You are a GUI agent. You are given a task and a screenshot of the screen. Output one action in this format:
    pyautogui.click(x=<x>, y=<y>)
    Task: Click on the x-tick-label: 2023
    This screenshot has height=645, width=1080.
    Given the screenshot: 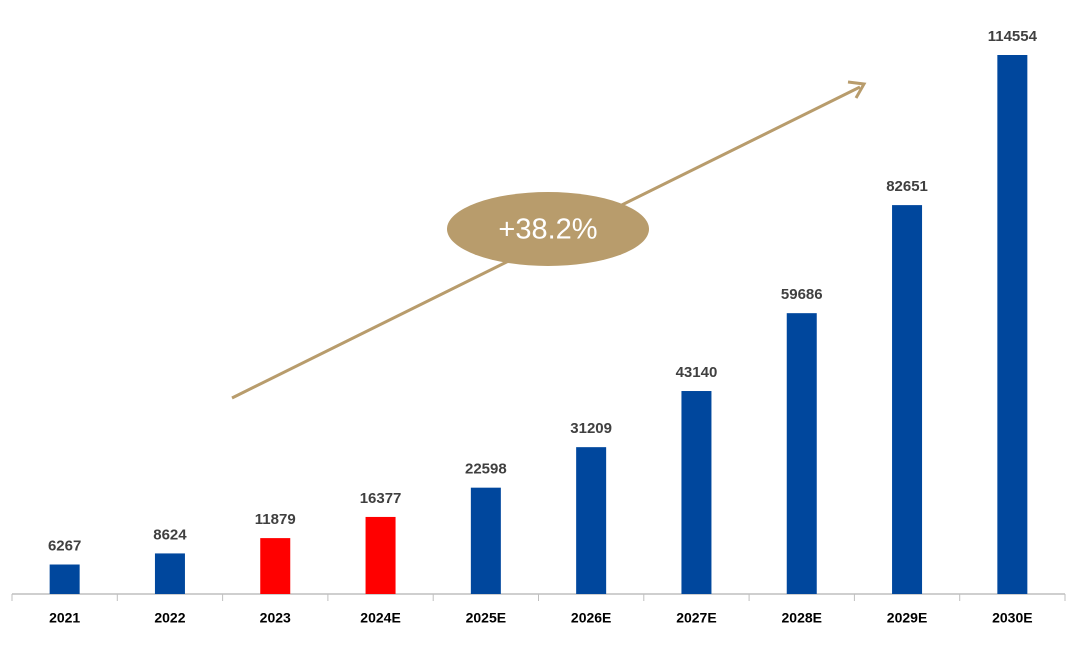 What is the action you would take?
    pyautogui.click(x=275, y=618)
    